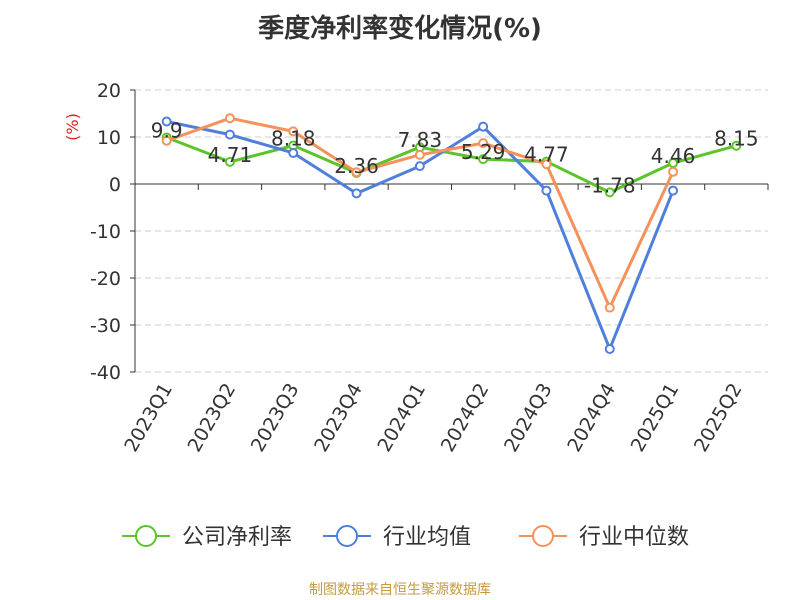 Image resolution: width=800 pixels, height=600 pixels. Describe the element at coordinates (610, 185) in the screenshot. I see `data-label: -1.78` at that location.